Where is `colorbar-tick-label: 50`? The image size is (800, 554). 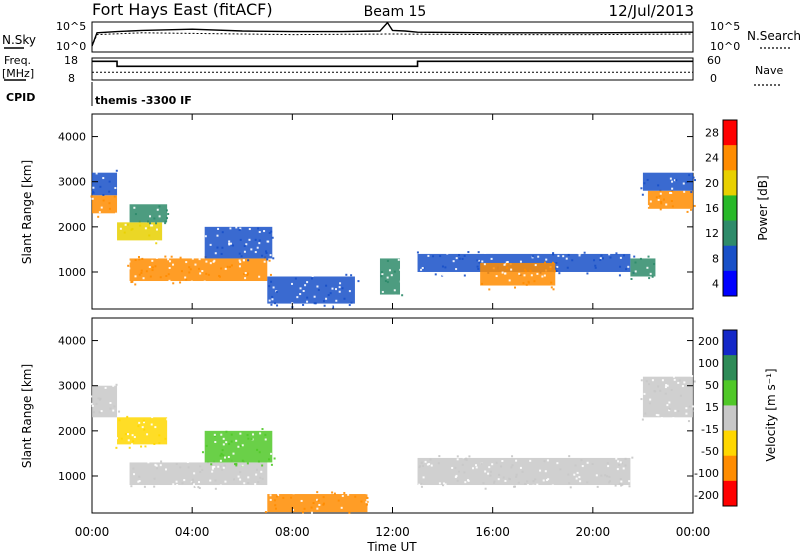
colorbar-tick-label: 50 is located at coordinates (712, 385).